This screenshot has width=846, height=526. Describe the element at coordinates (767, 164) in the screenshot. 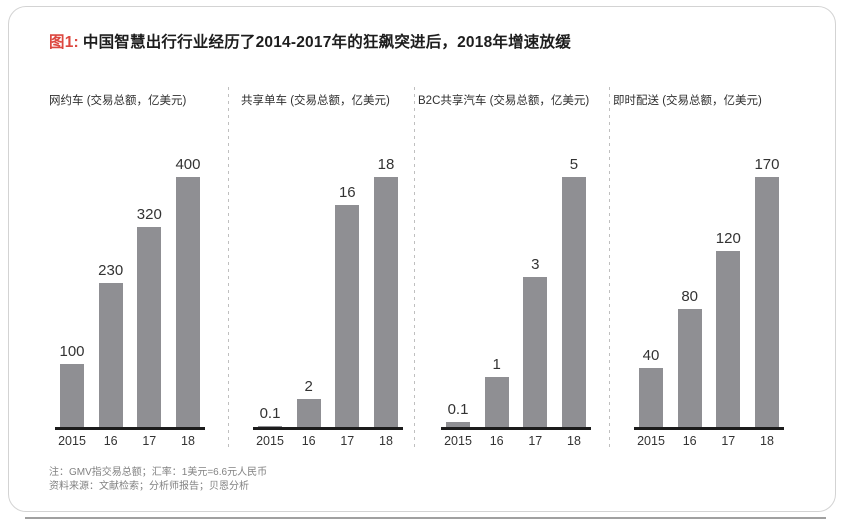

I see `bar-value-label: 170` at that location.